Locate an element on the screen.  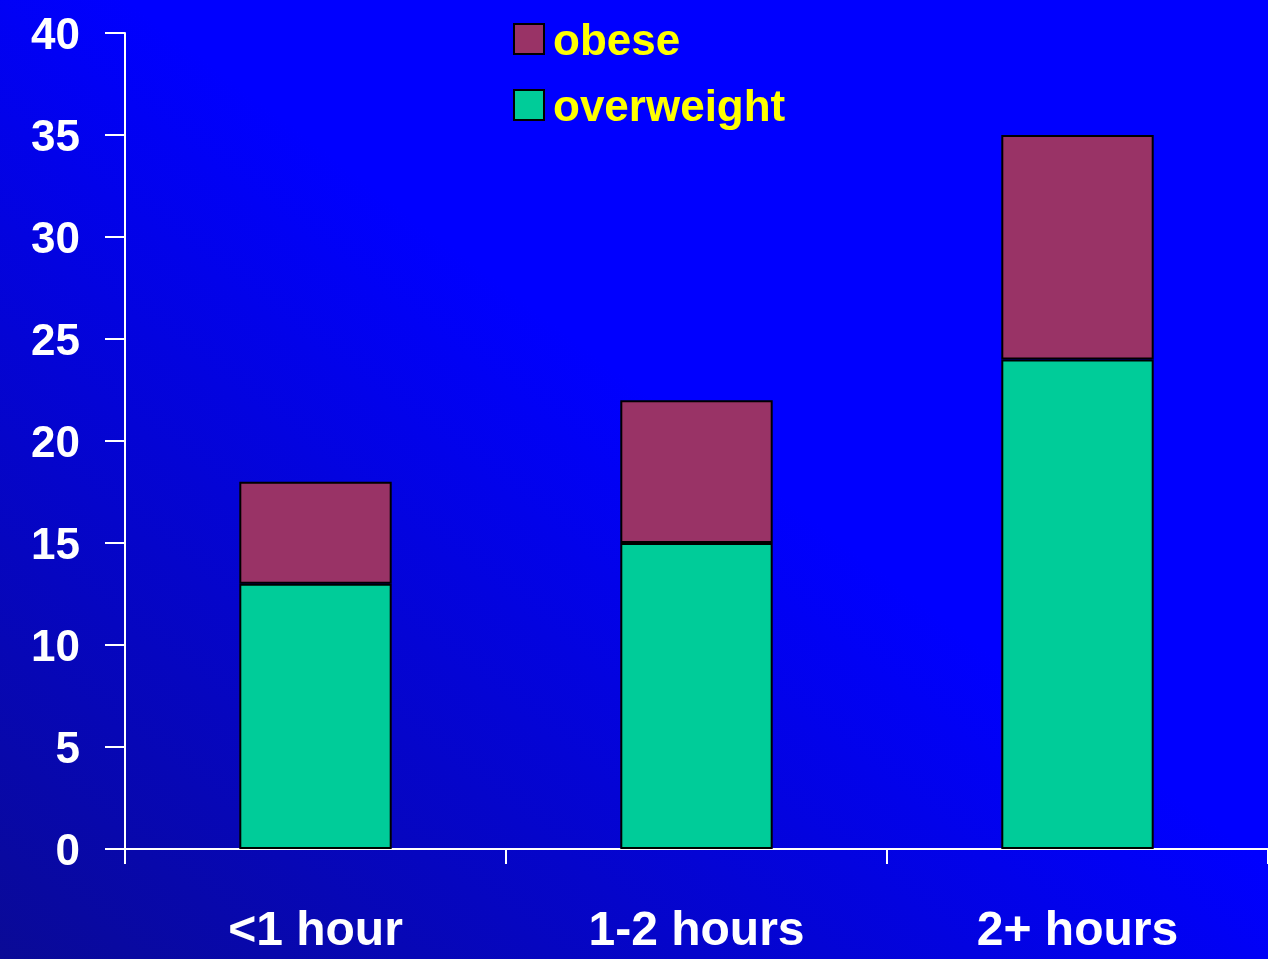
y-tick-label: 15 is located at coordinates (55, 543).